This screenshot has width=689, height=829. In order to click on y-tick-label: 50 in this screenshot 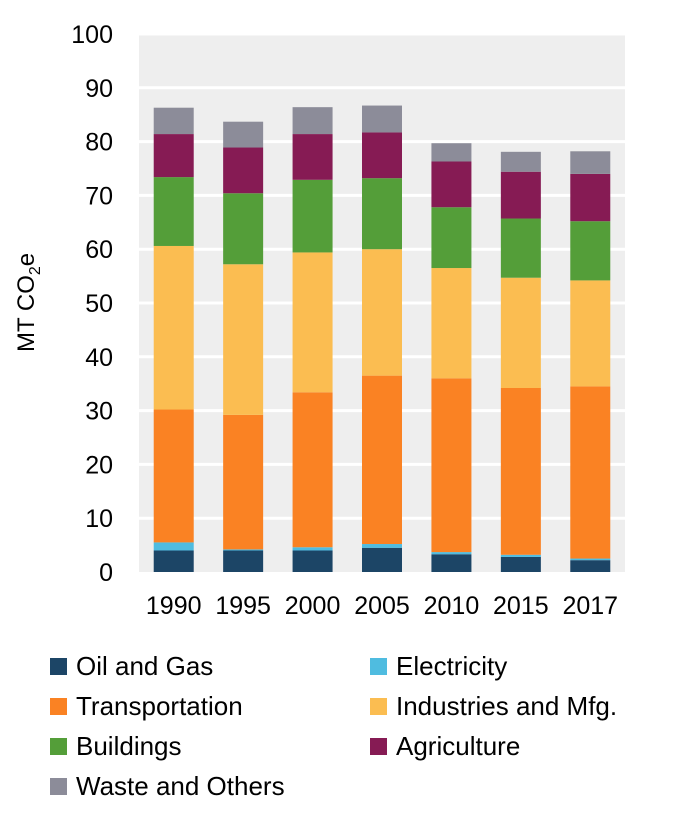, I will do `click(99, 304)`.